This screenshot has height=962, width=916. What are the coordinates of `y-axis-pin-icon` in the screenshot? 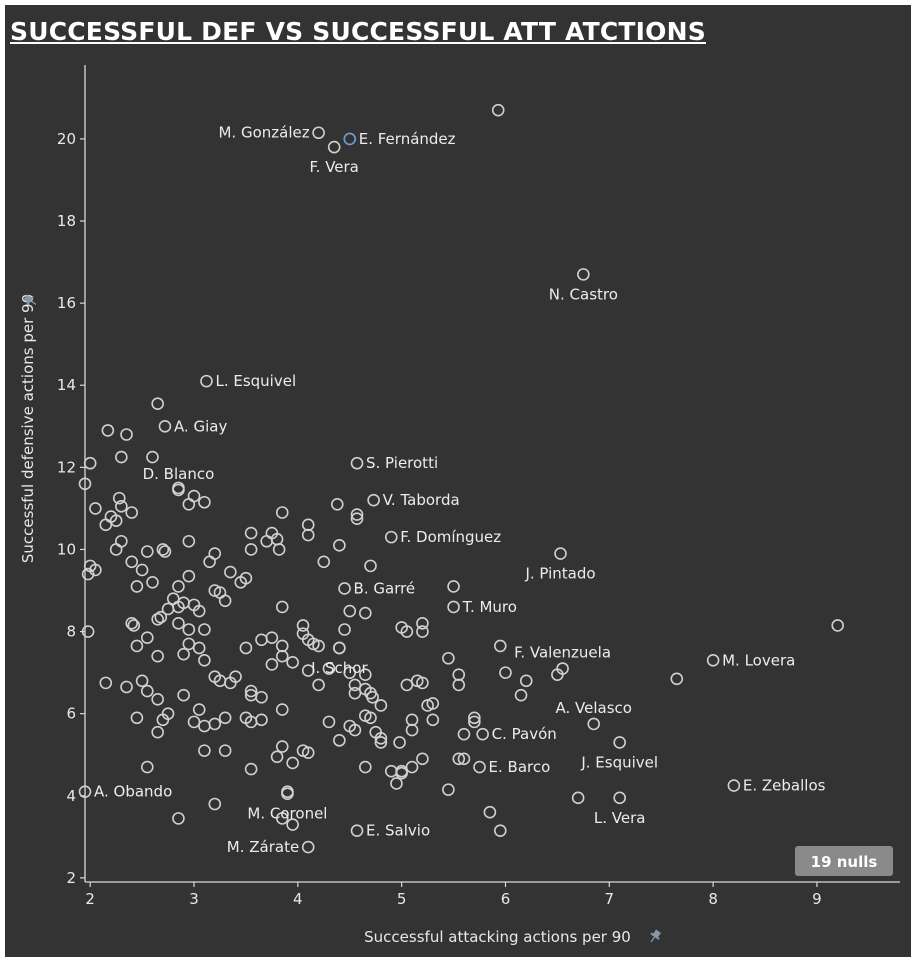 It's located at (30, 301).